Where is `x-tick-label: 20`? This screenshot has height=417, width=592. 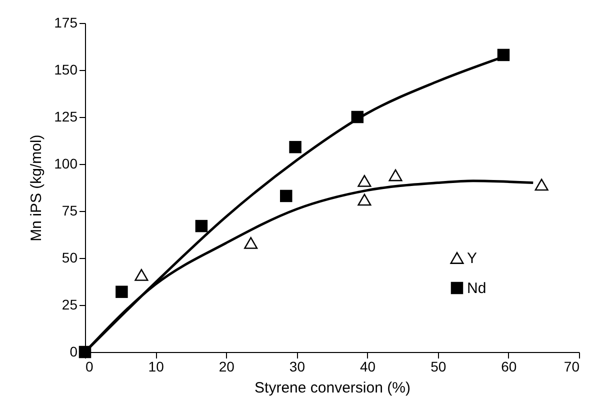
x-tick-label: 20 is located at coordinates (226, 366).